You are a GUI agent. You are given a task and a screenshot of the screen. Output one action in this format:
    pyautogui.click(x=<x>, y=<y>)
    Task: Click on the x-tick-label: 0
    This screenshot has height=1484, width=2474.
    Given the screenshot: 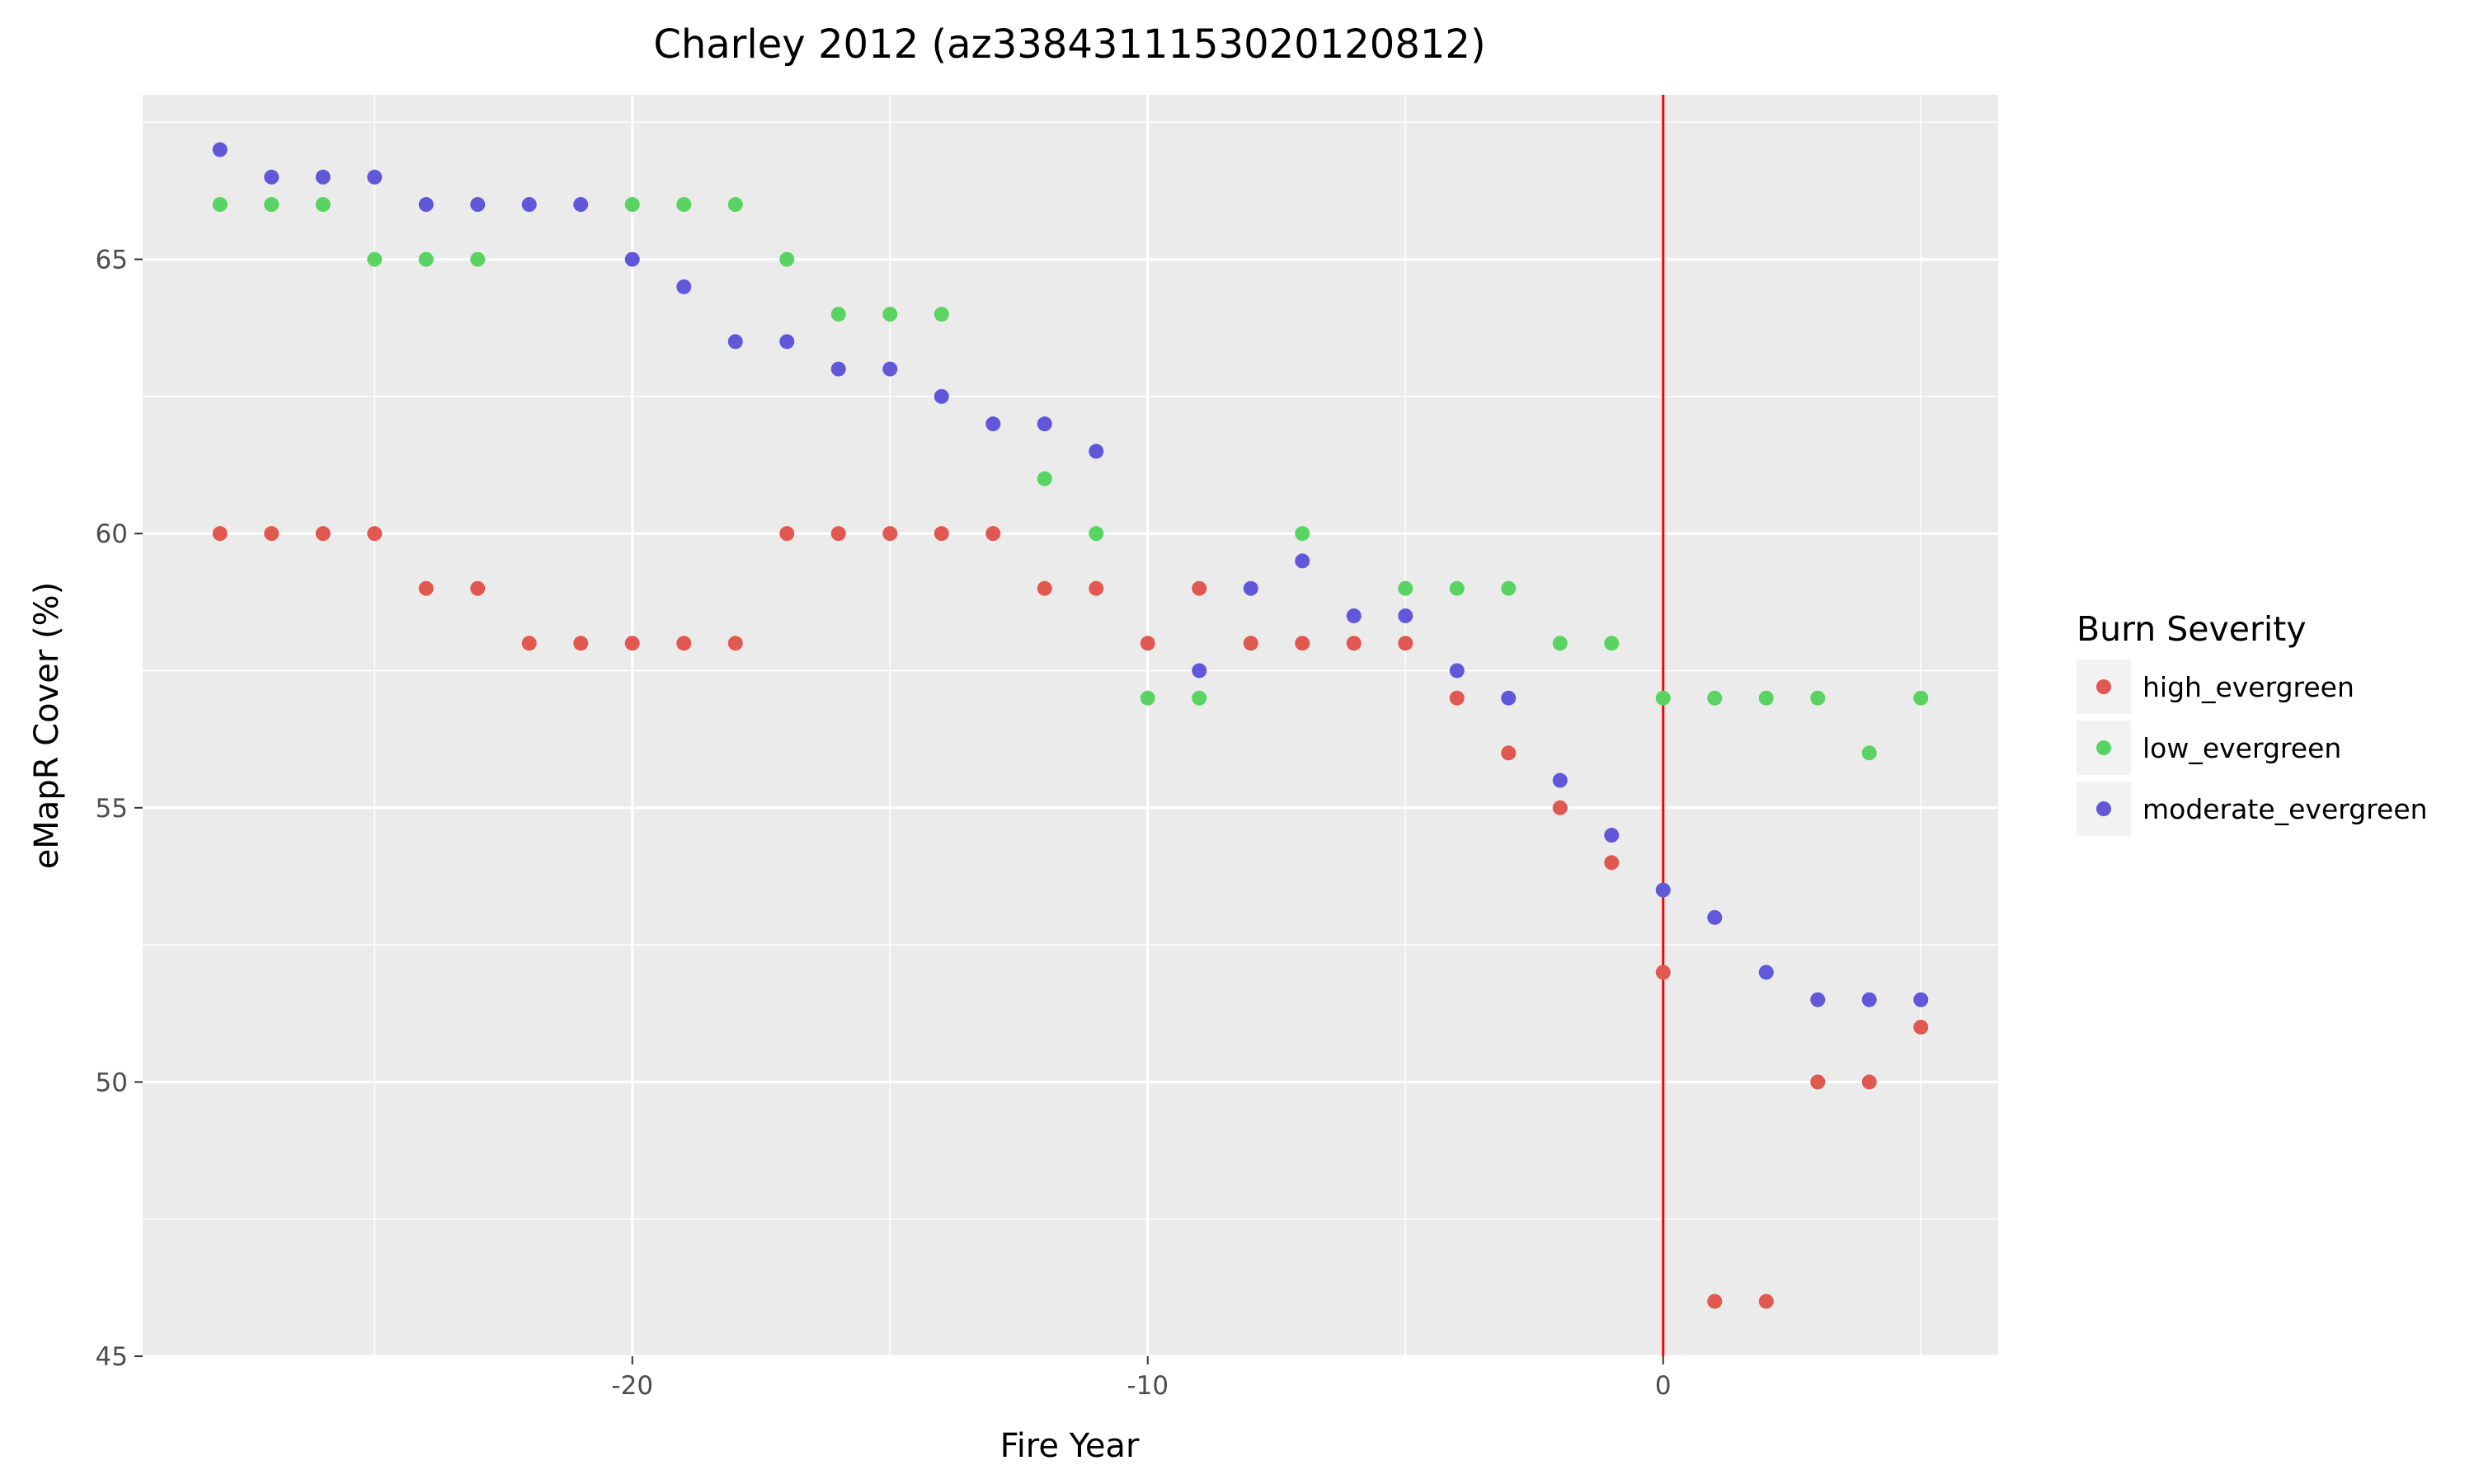 What is the action you would take?
    pyautogui.click(x=1663, y=1386)
    